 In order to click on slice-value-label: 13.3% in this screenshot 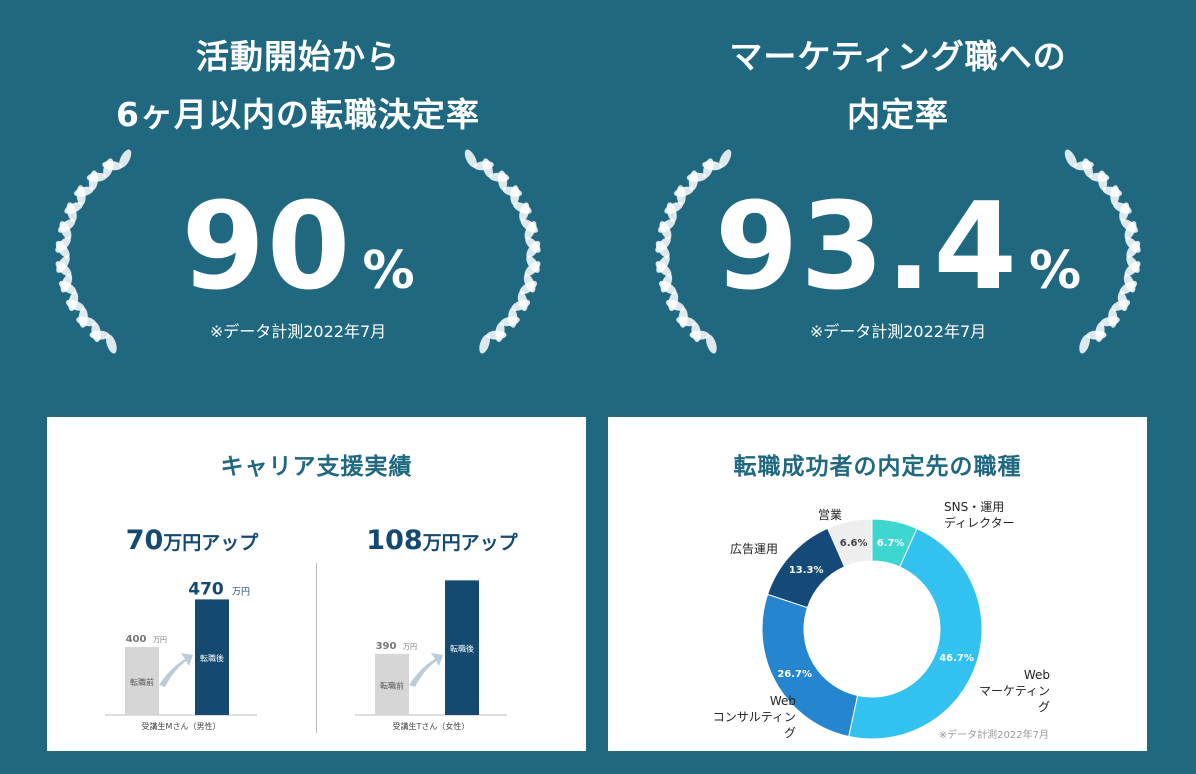, I will do `click(806, 570)`.